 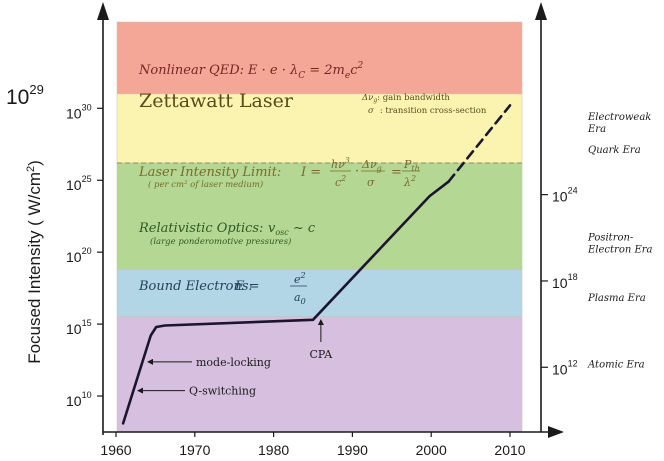 What do you see at coordinates (616, 364) in the screenshot?
I see `era-label: Atomic Era` at bounding box center [616, 364].